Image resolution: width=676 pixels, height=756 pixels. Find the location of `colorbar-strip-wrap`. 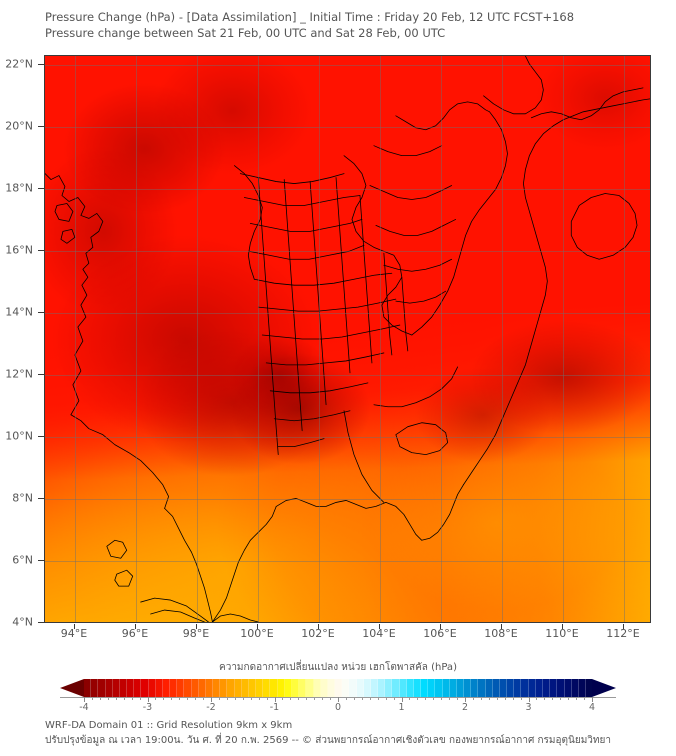

colorbar-strip-wrap is located at coordinates (338, 688).